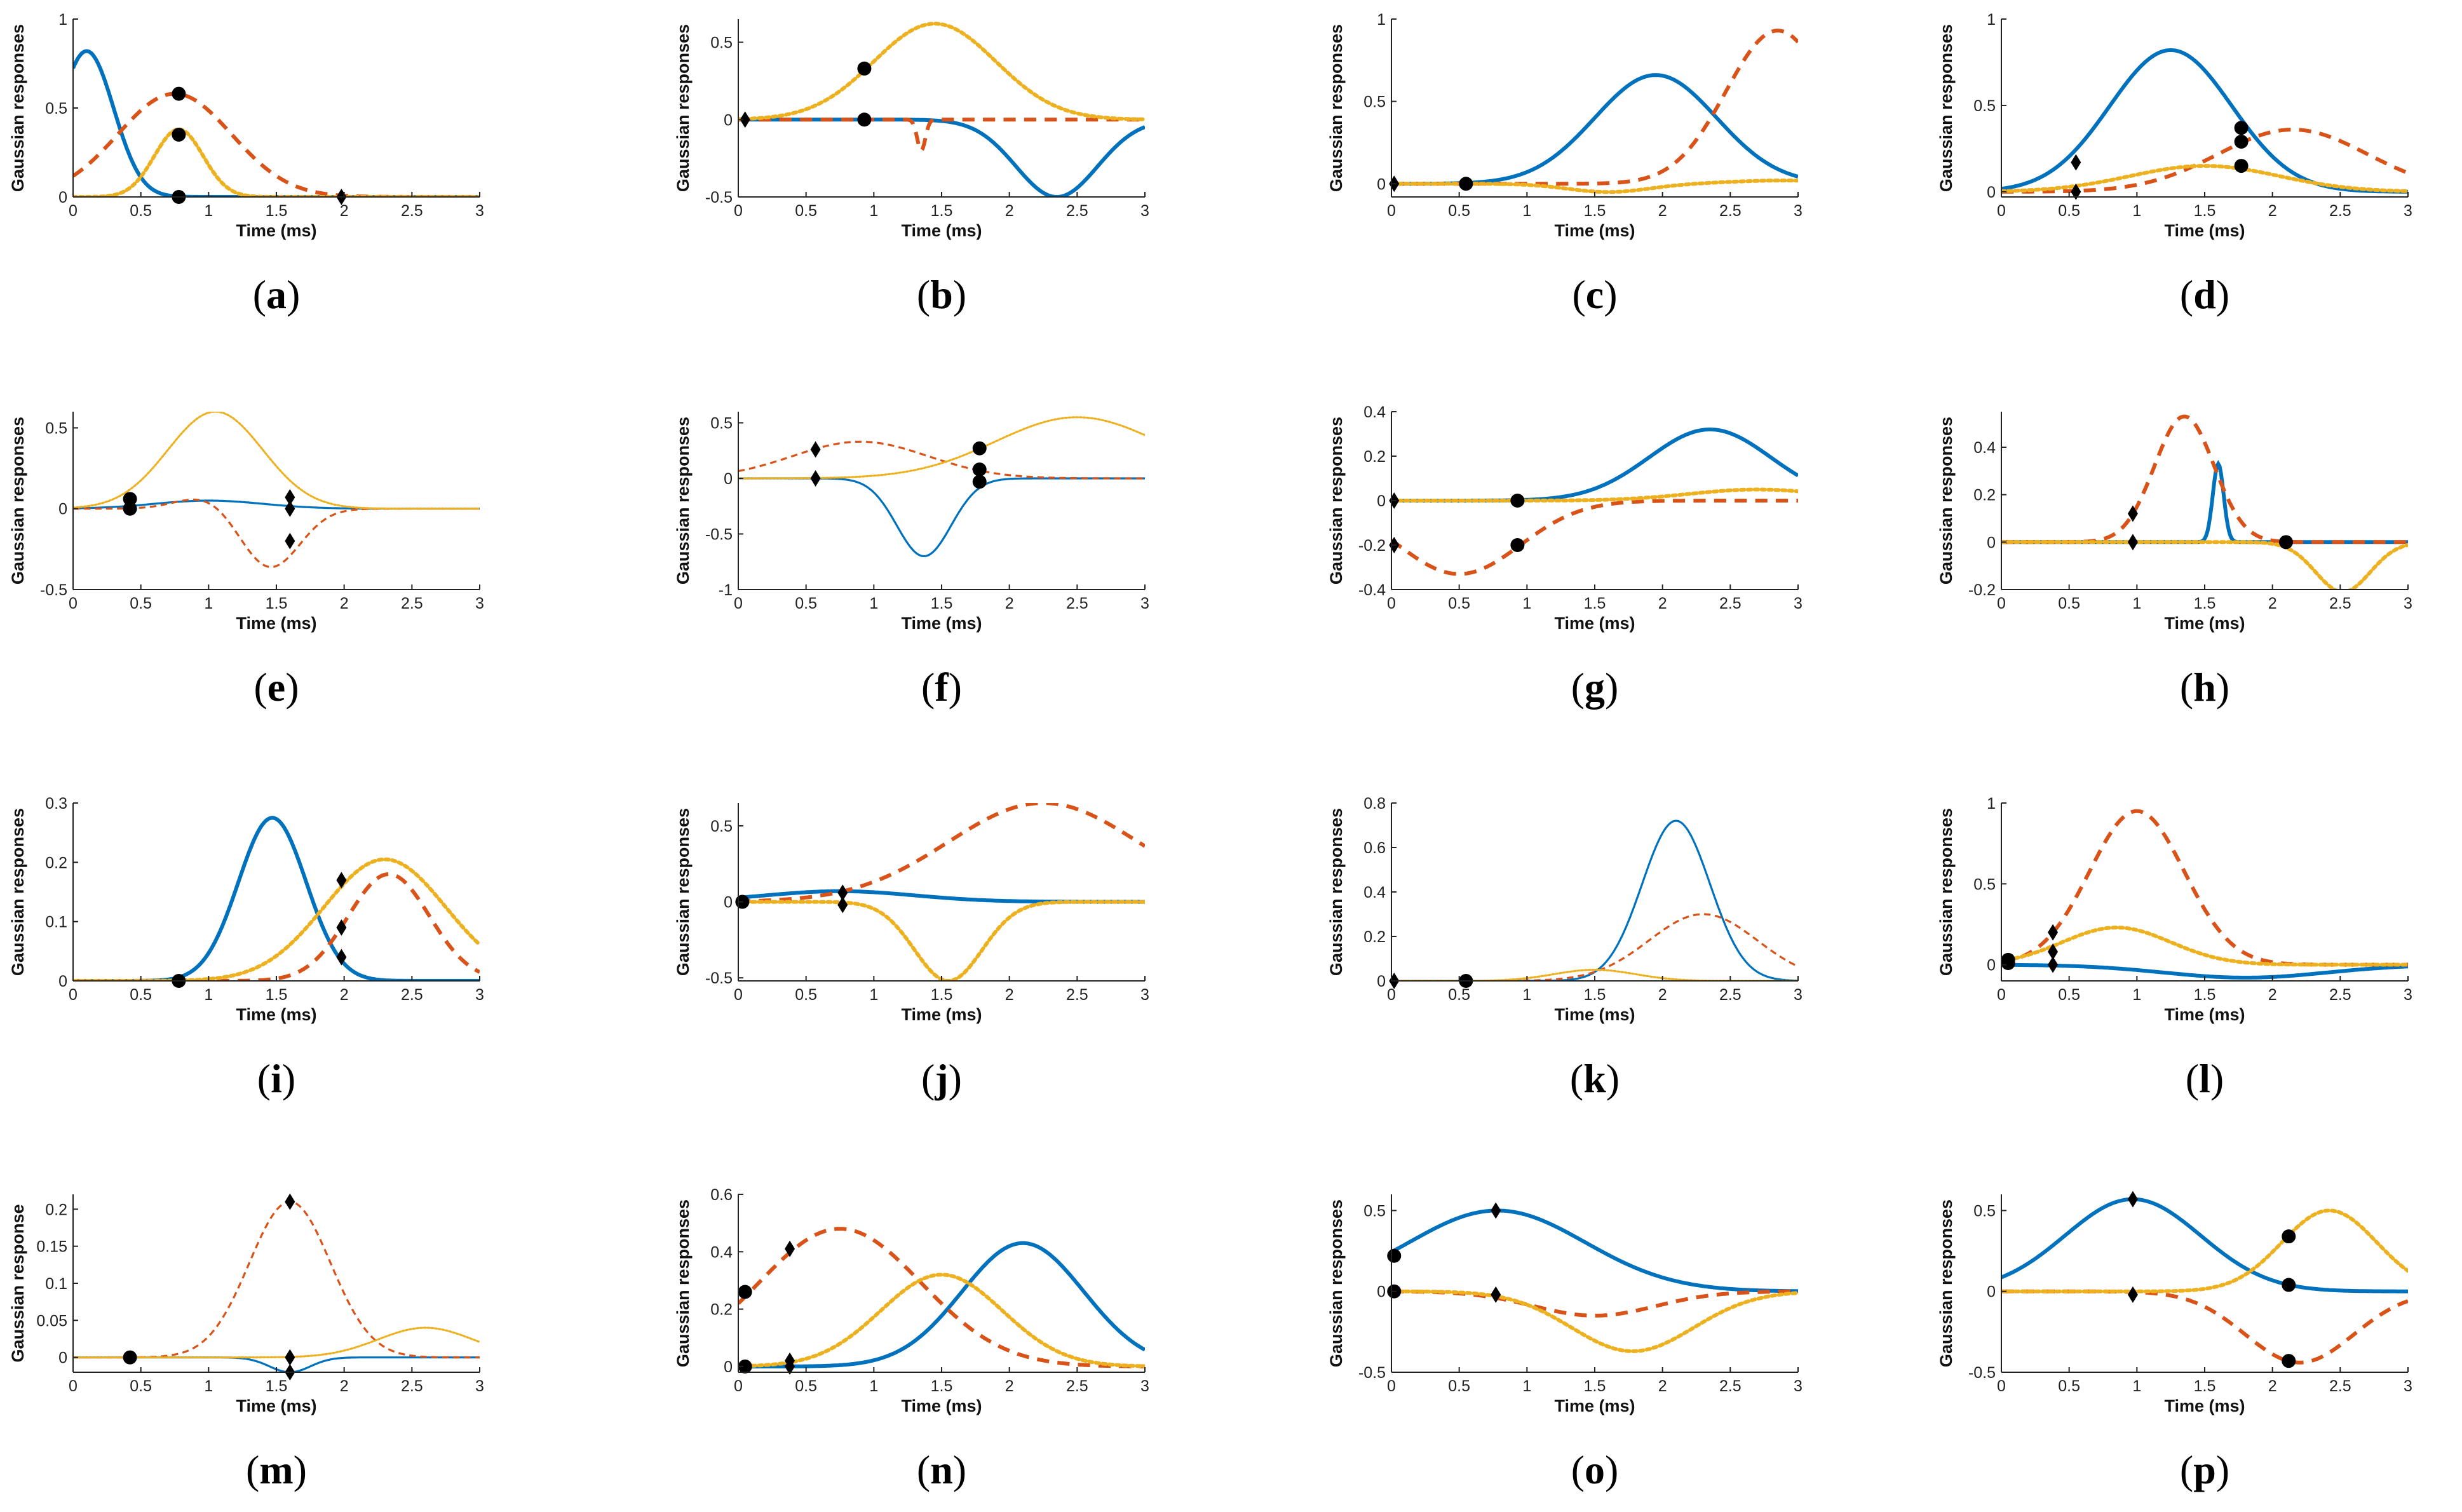 Image resolution: width=2462 pixels, height=1512 pixels. Describe the element at coordinates (56, 1284) in the screenshot. I see `y-tick-label: 0.1` at that location.